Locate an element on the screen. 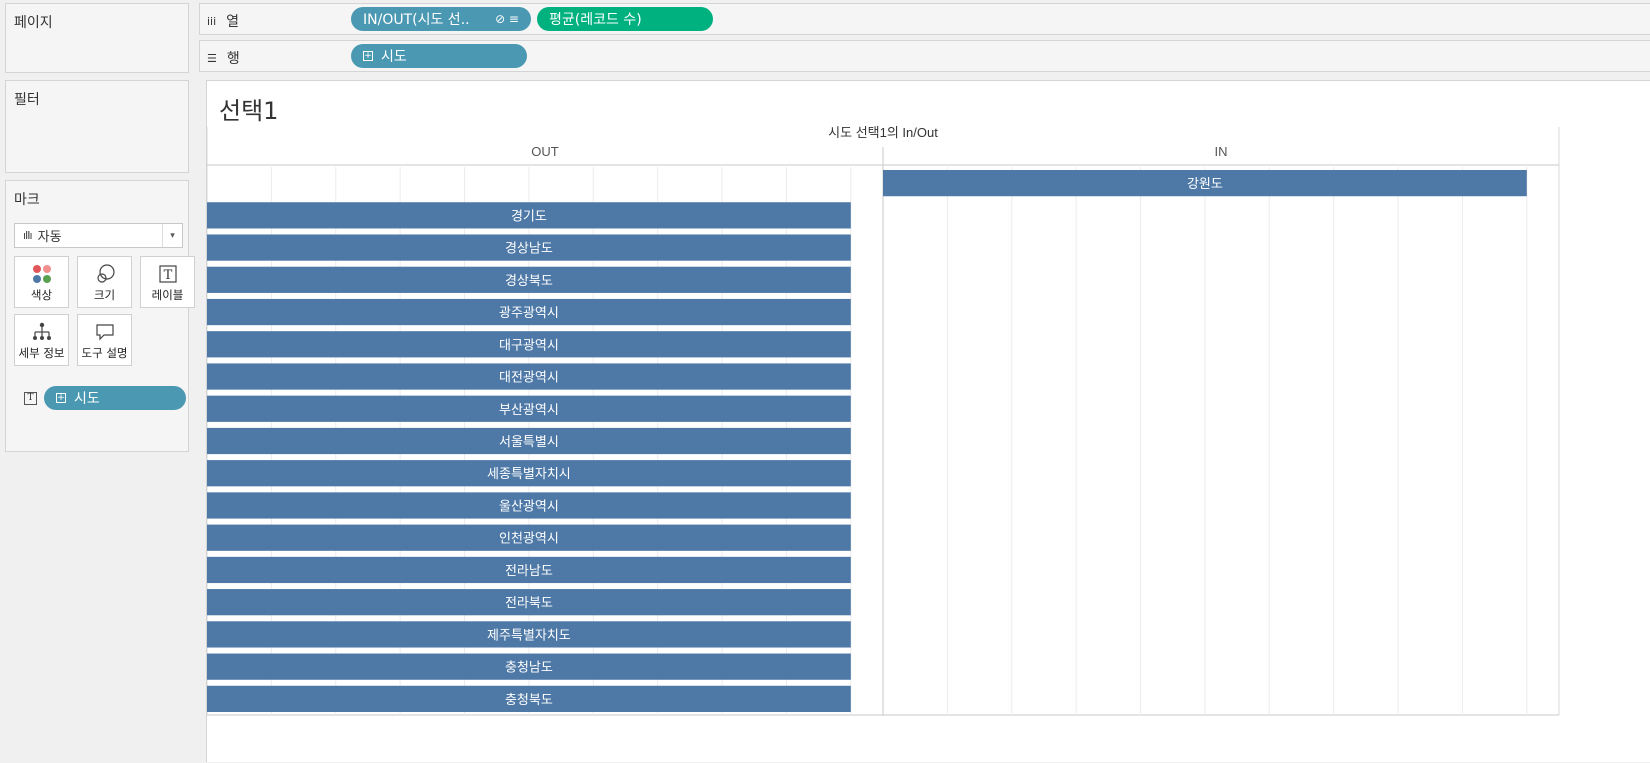  label-button-label: 레이블 is located at coordinates (167, 295).